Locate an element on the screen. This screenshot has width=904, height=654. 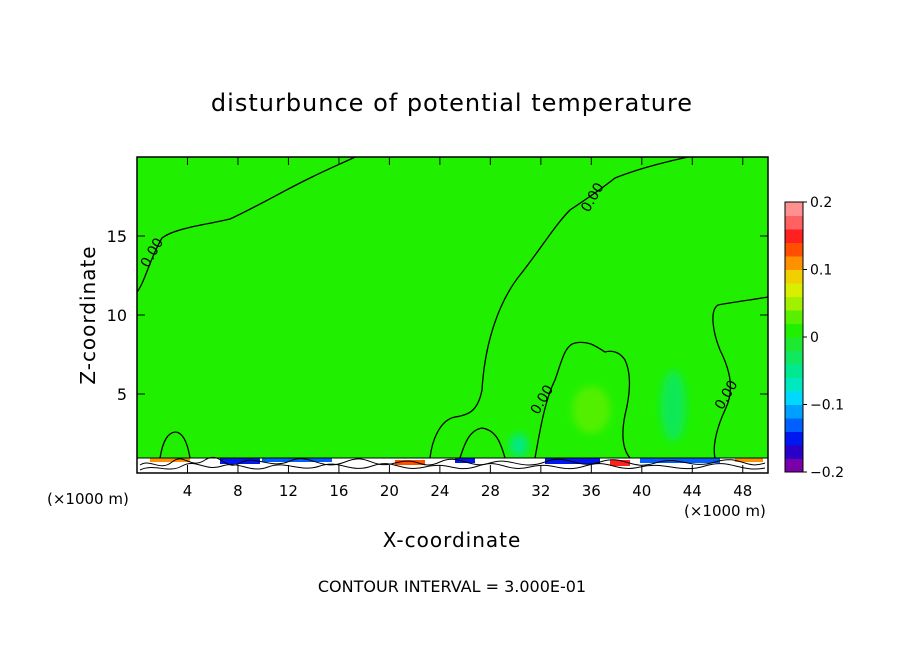
x-tick-label: 40 is located at coordinates (641, 491).